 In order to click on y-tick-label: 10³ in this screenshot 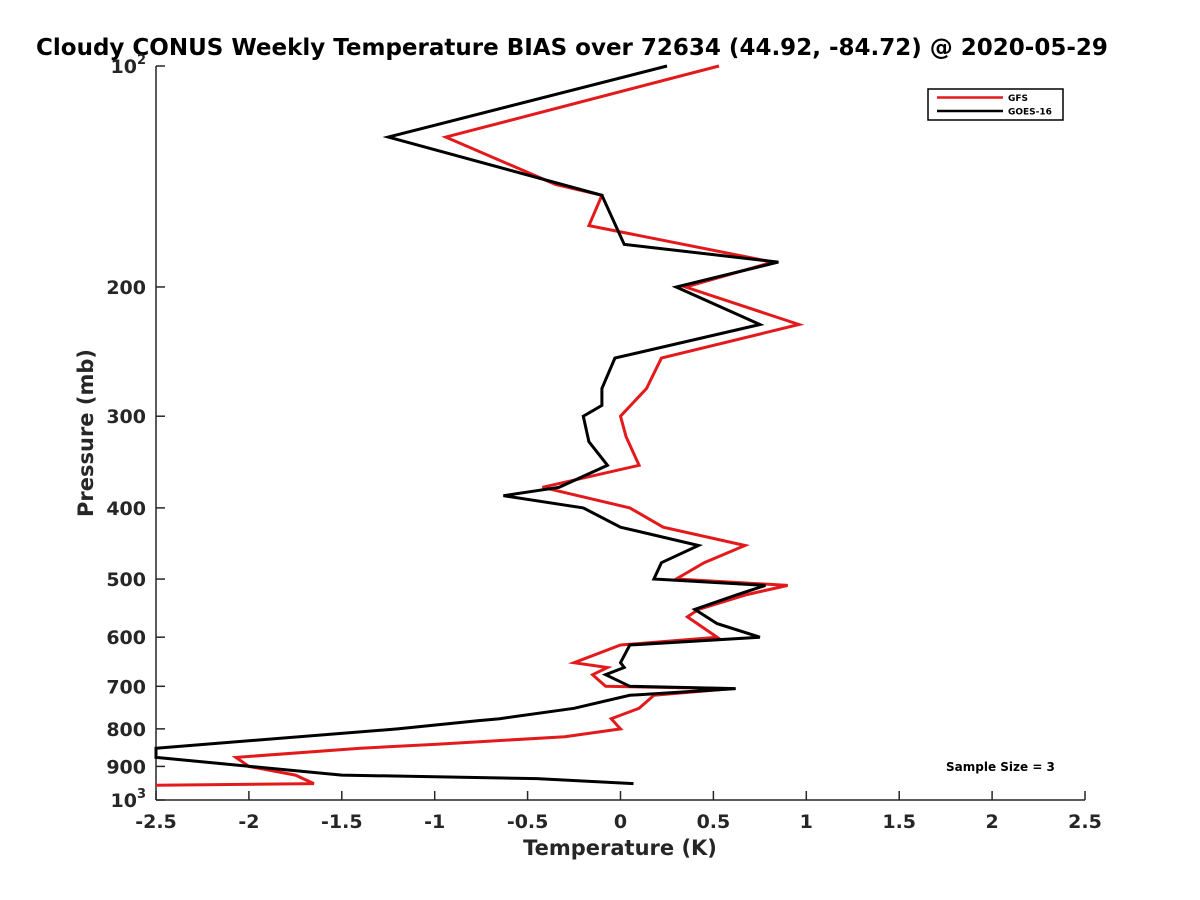, I will do `click(129, 799)`.